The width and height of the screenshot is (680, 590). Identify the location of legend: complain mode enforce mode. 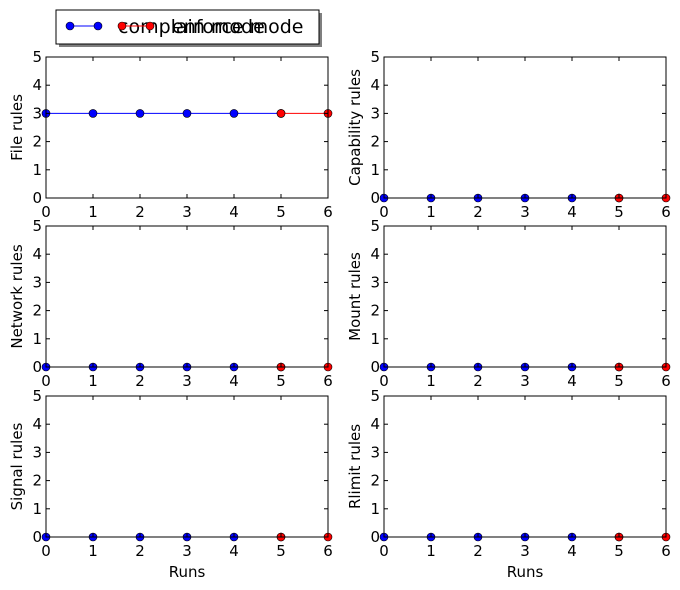
(188, 28).